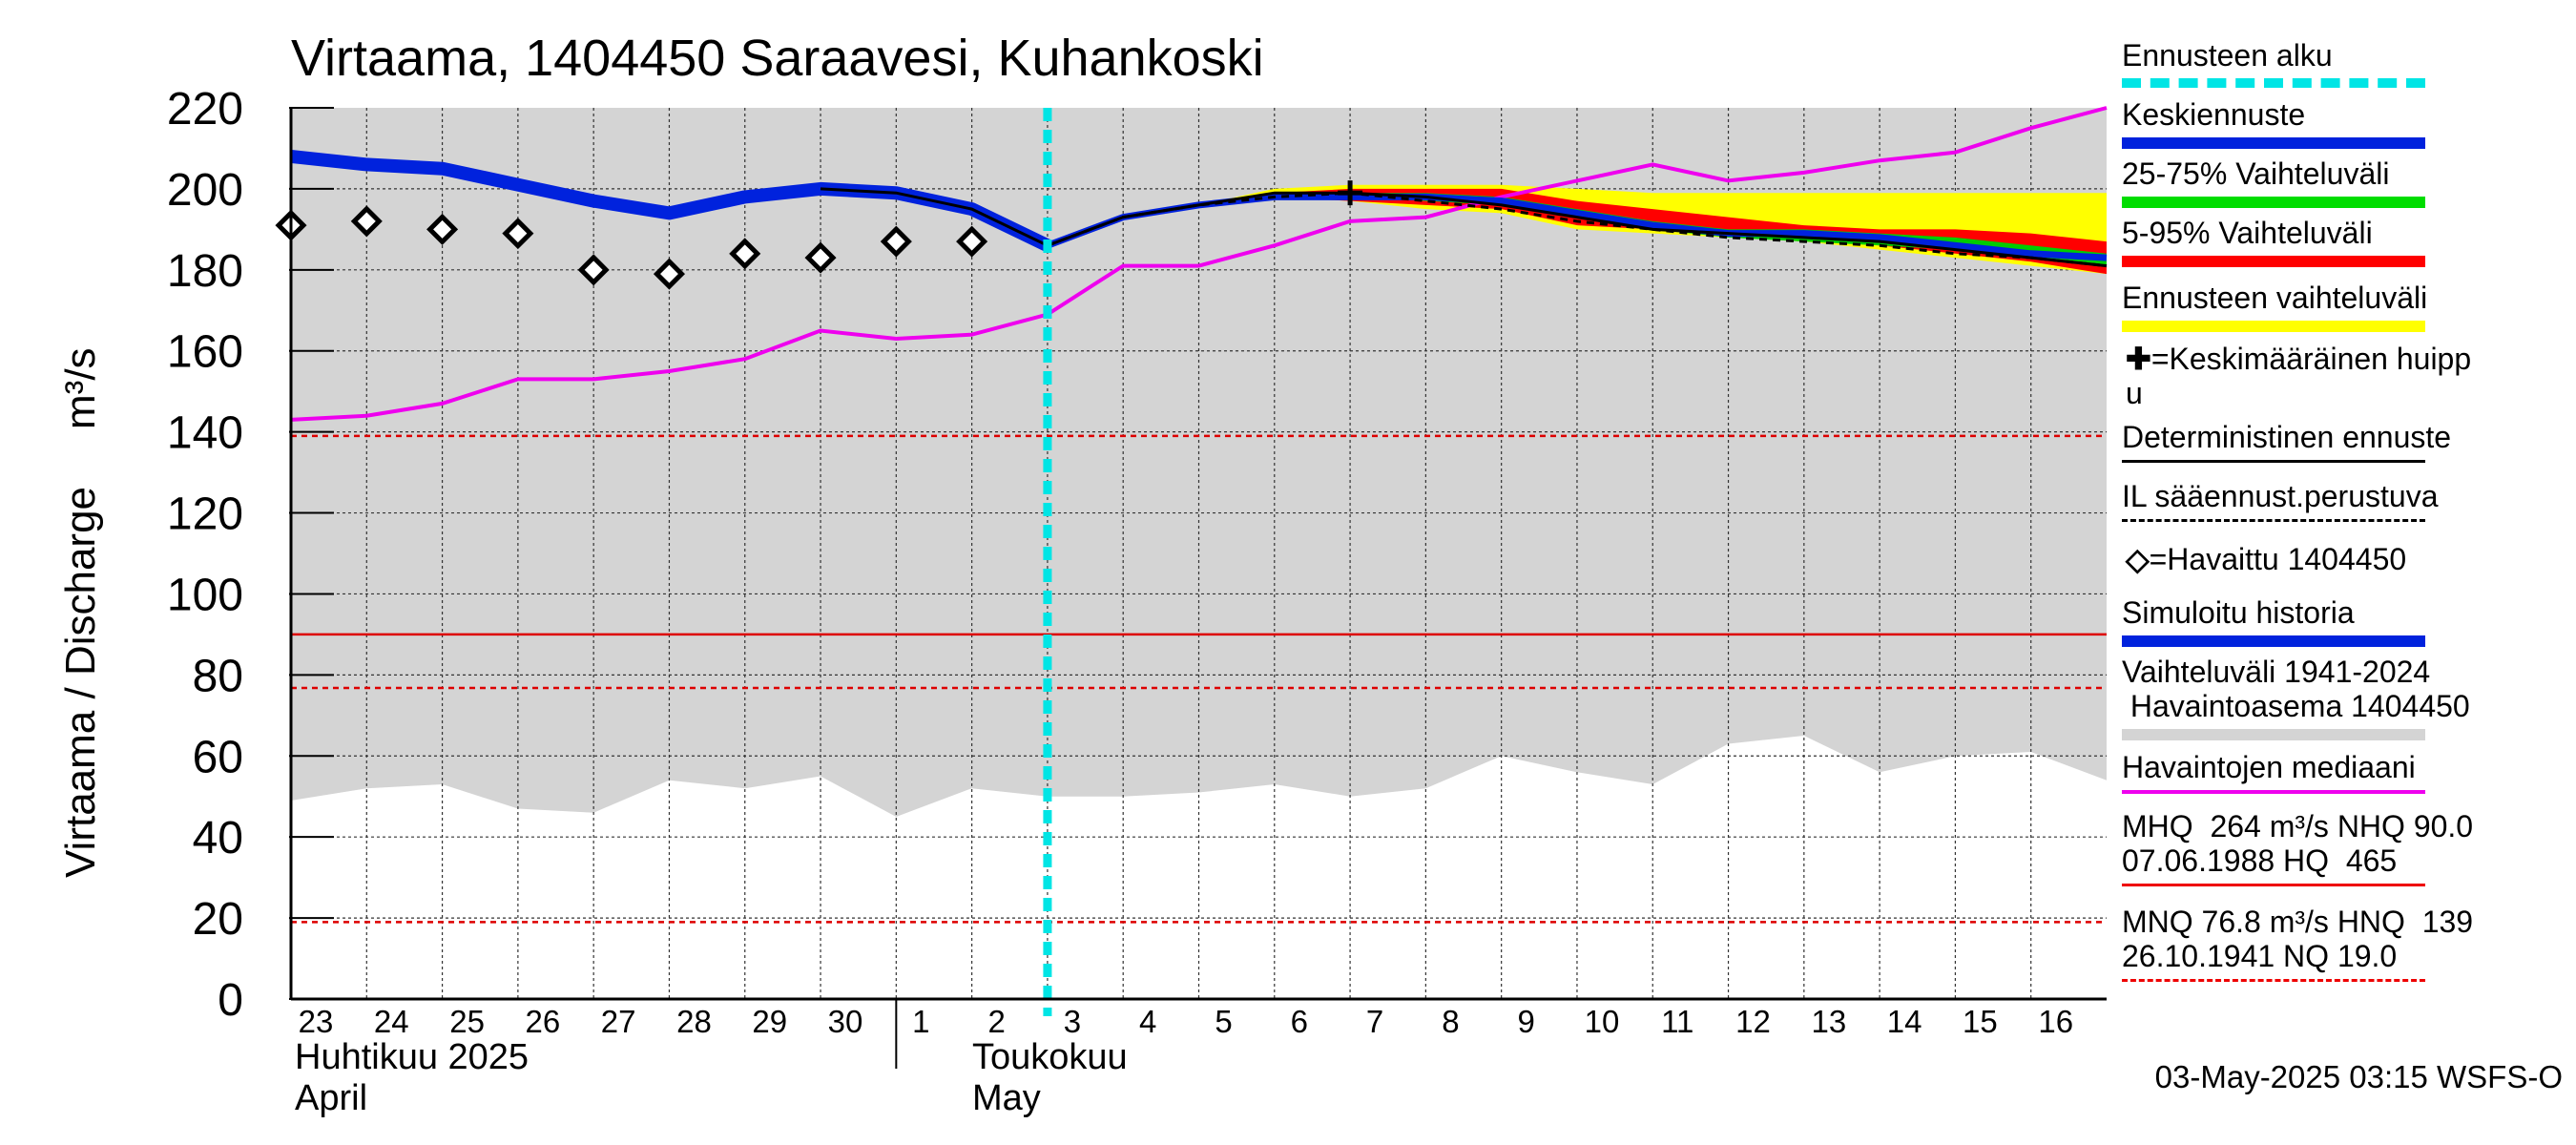  Describe the element at coordinates (205, 271) in the screenshot. I see `y-tick-label: 180` at that location.